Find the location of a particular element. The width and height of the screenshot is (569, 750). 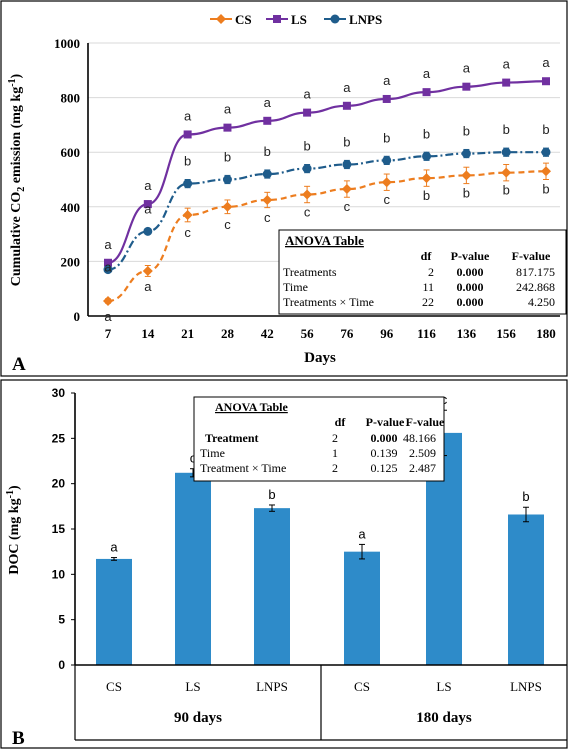

bar-group: c is located at coordinates (193, 558).